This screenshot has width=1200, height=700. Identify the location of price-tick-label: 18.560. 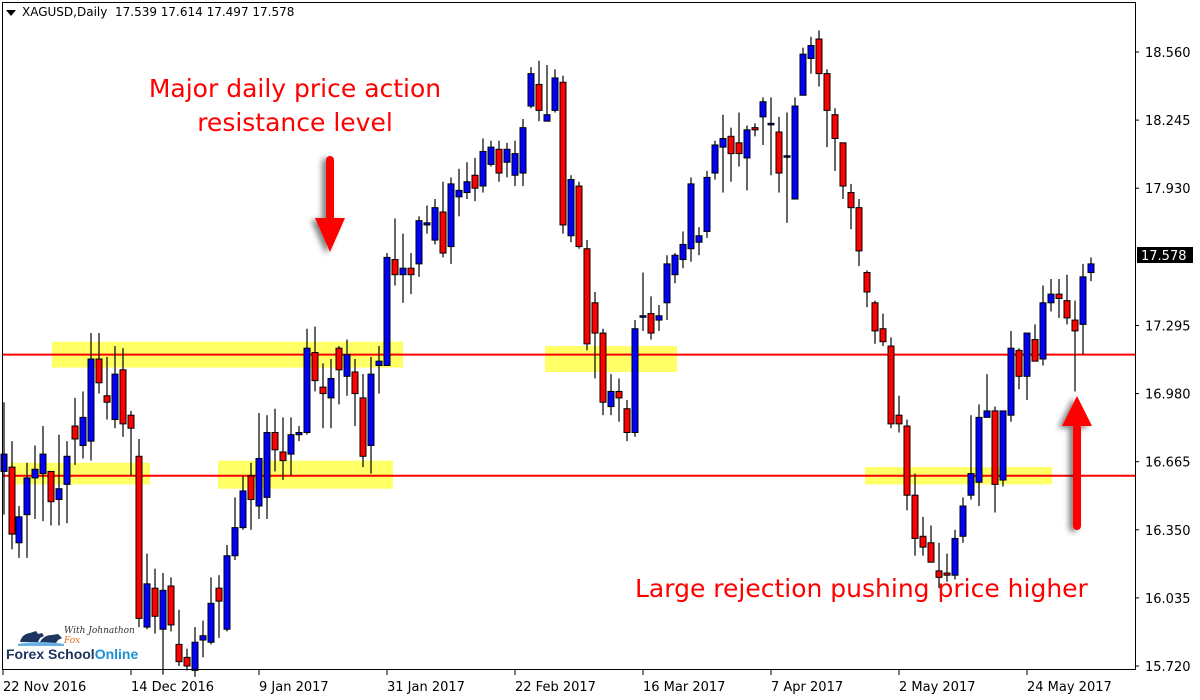
(1168, 53).